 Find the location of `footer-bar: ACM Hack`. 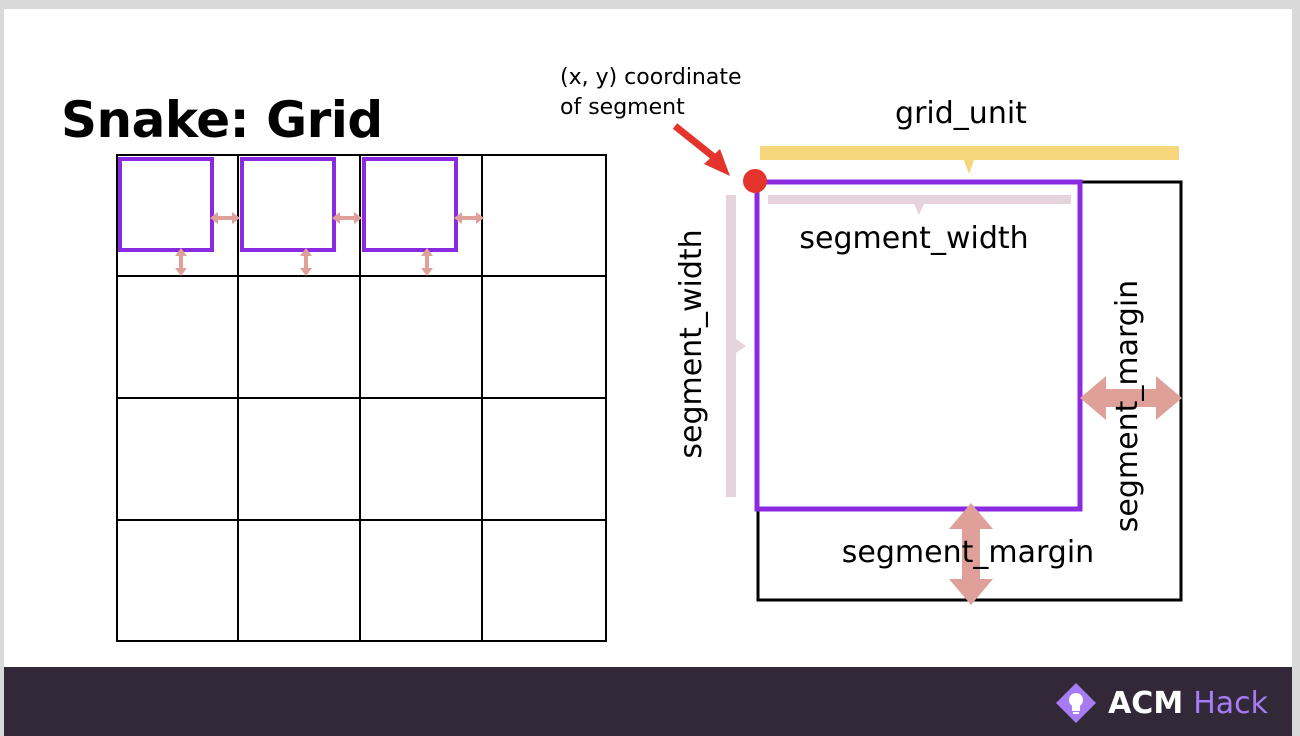

footer-bar: ACM Hack is located at coordinates (648, 701).